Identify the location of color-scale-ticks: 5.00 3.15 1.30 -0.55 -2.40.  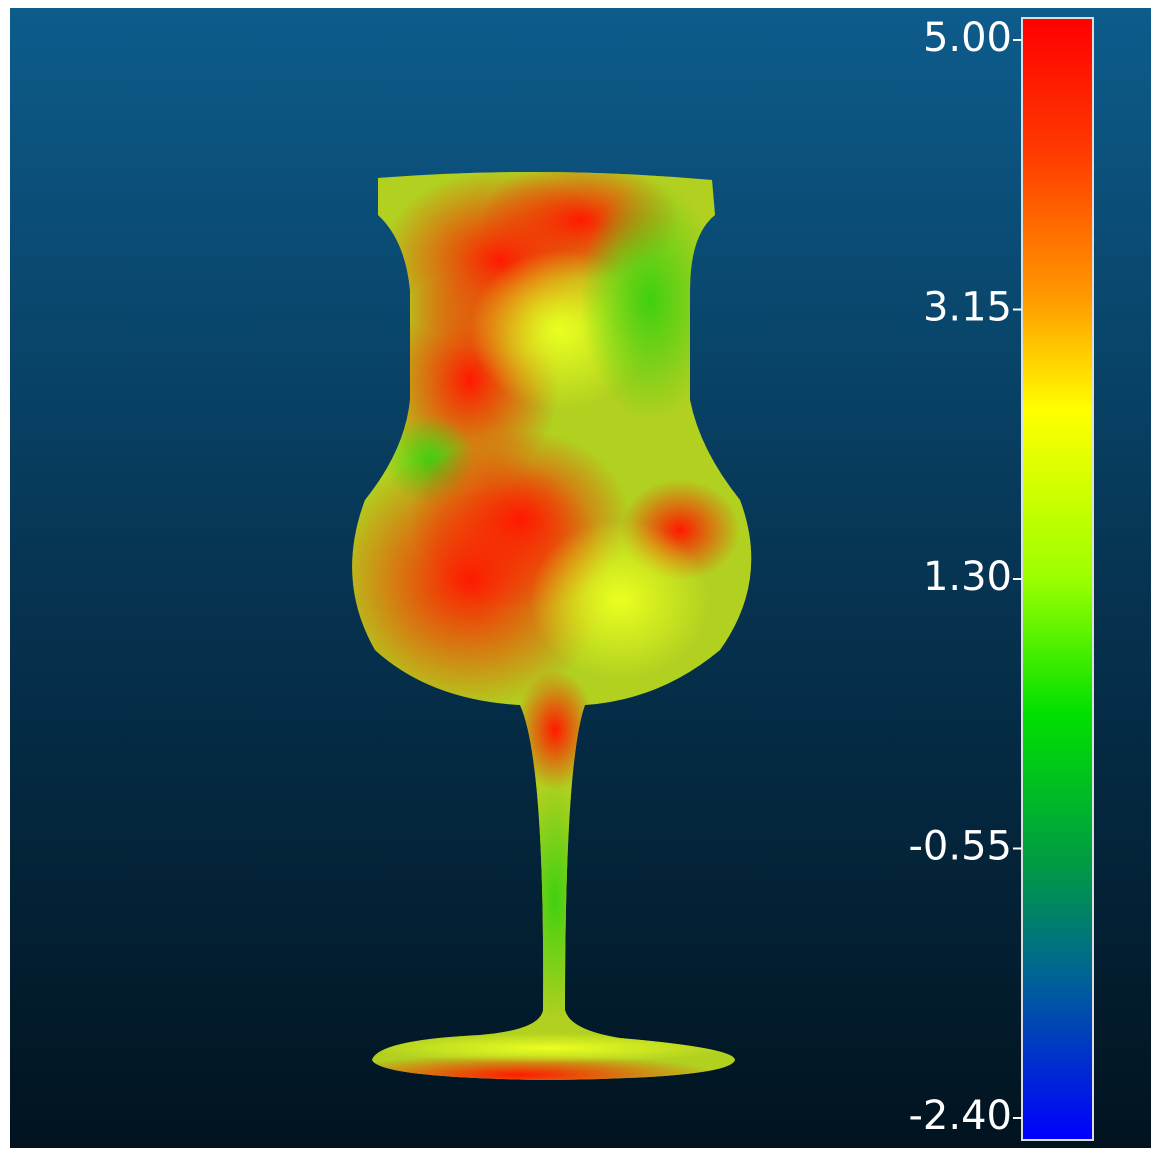
(965, 577).